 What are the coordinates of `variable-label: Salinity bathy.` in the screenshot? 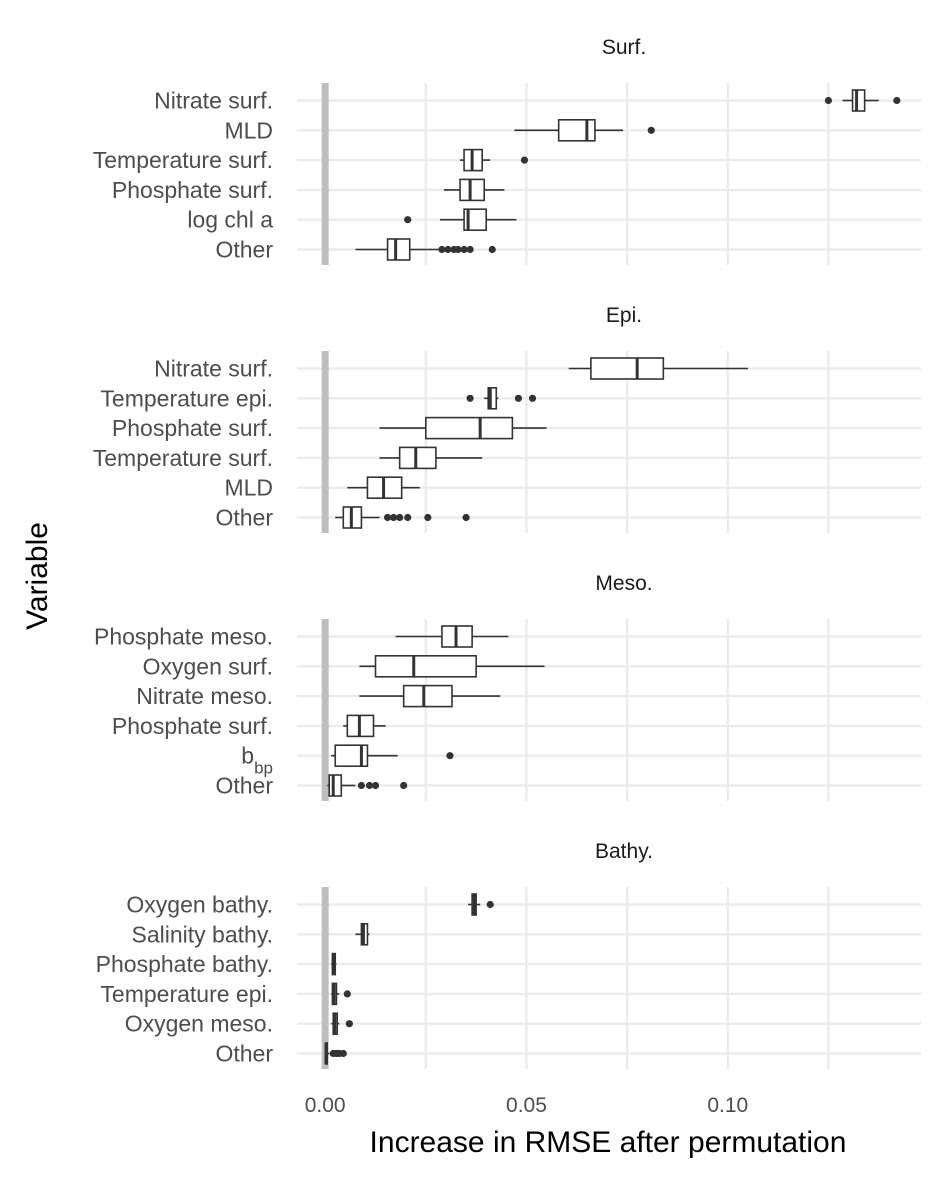 It's located at (202, 934).